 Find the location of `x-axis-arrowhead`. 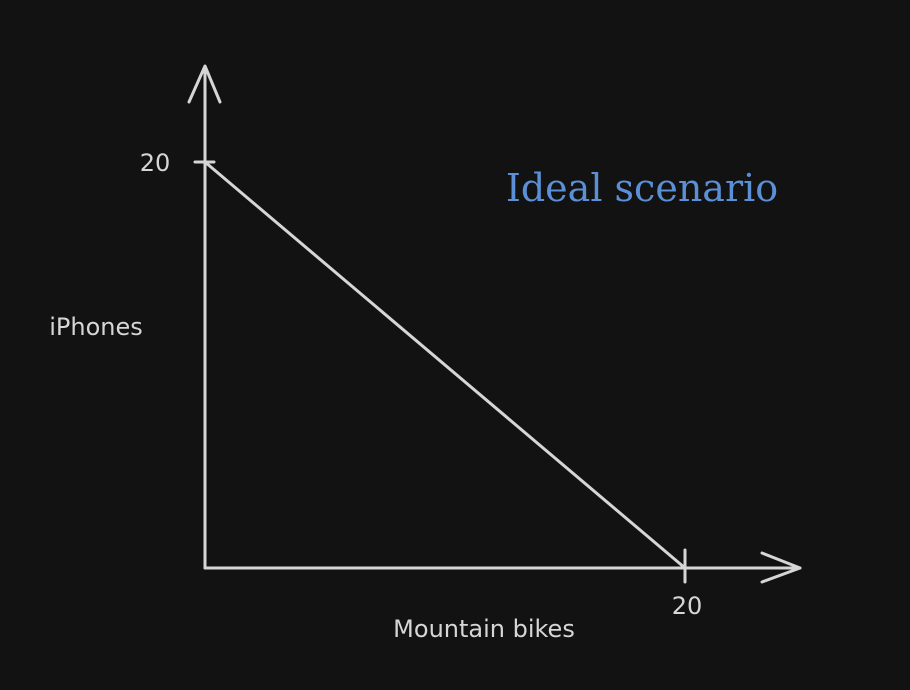

x-axis-arrowhead is located at coordinates (781, 567).